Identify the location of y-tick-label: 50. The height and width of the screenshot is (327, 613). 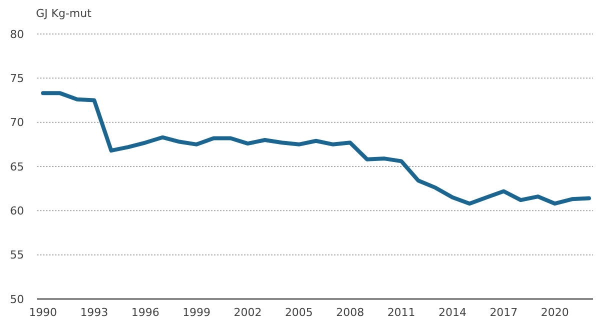
(17, 299).